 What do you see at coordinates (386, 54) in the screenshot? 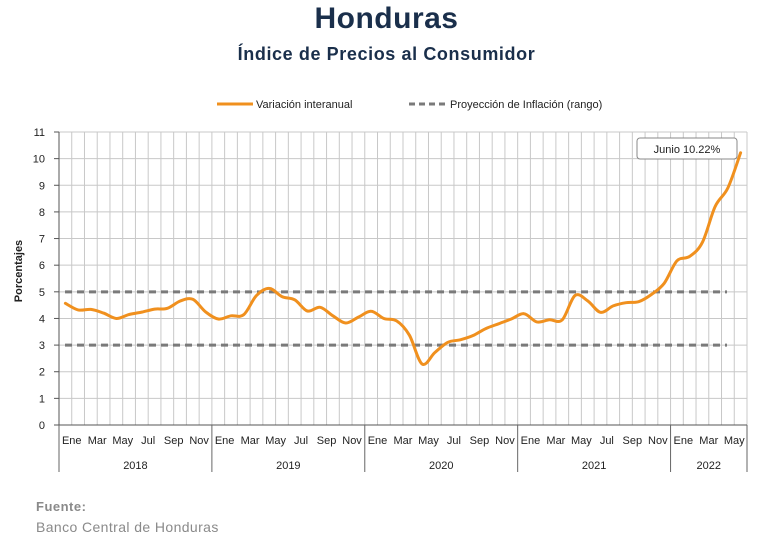
I see `chart-subtitle: Índice de Precios al Consumidor` at bounding box center [386, 54].